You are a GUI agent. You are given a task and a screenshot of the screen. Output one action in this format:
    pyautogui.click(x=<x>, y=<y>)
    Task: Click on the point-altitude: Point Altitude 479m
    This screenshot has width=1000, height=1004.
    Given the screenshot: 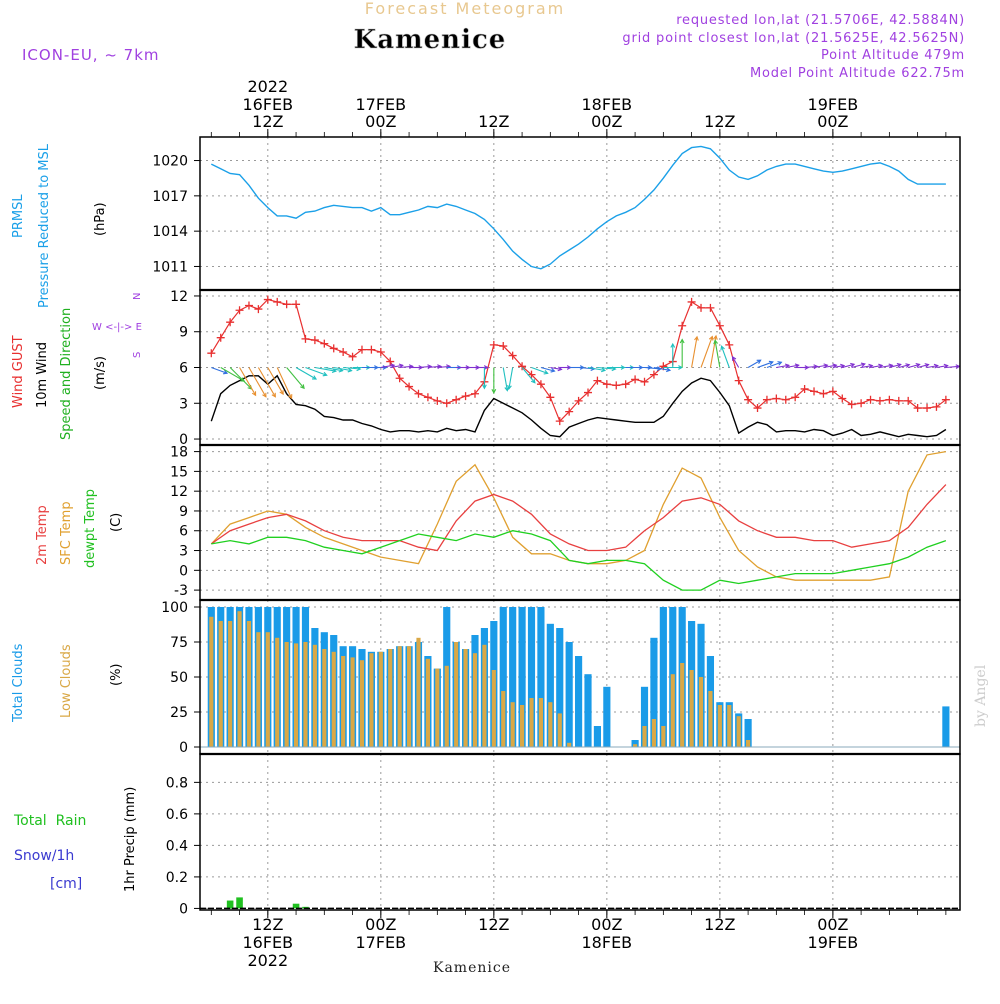 What is the action you would take?
    pyautogui.click(x=893, y=55)
    